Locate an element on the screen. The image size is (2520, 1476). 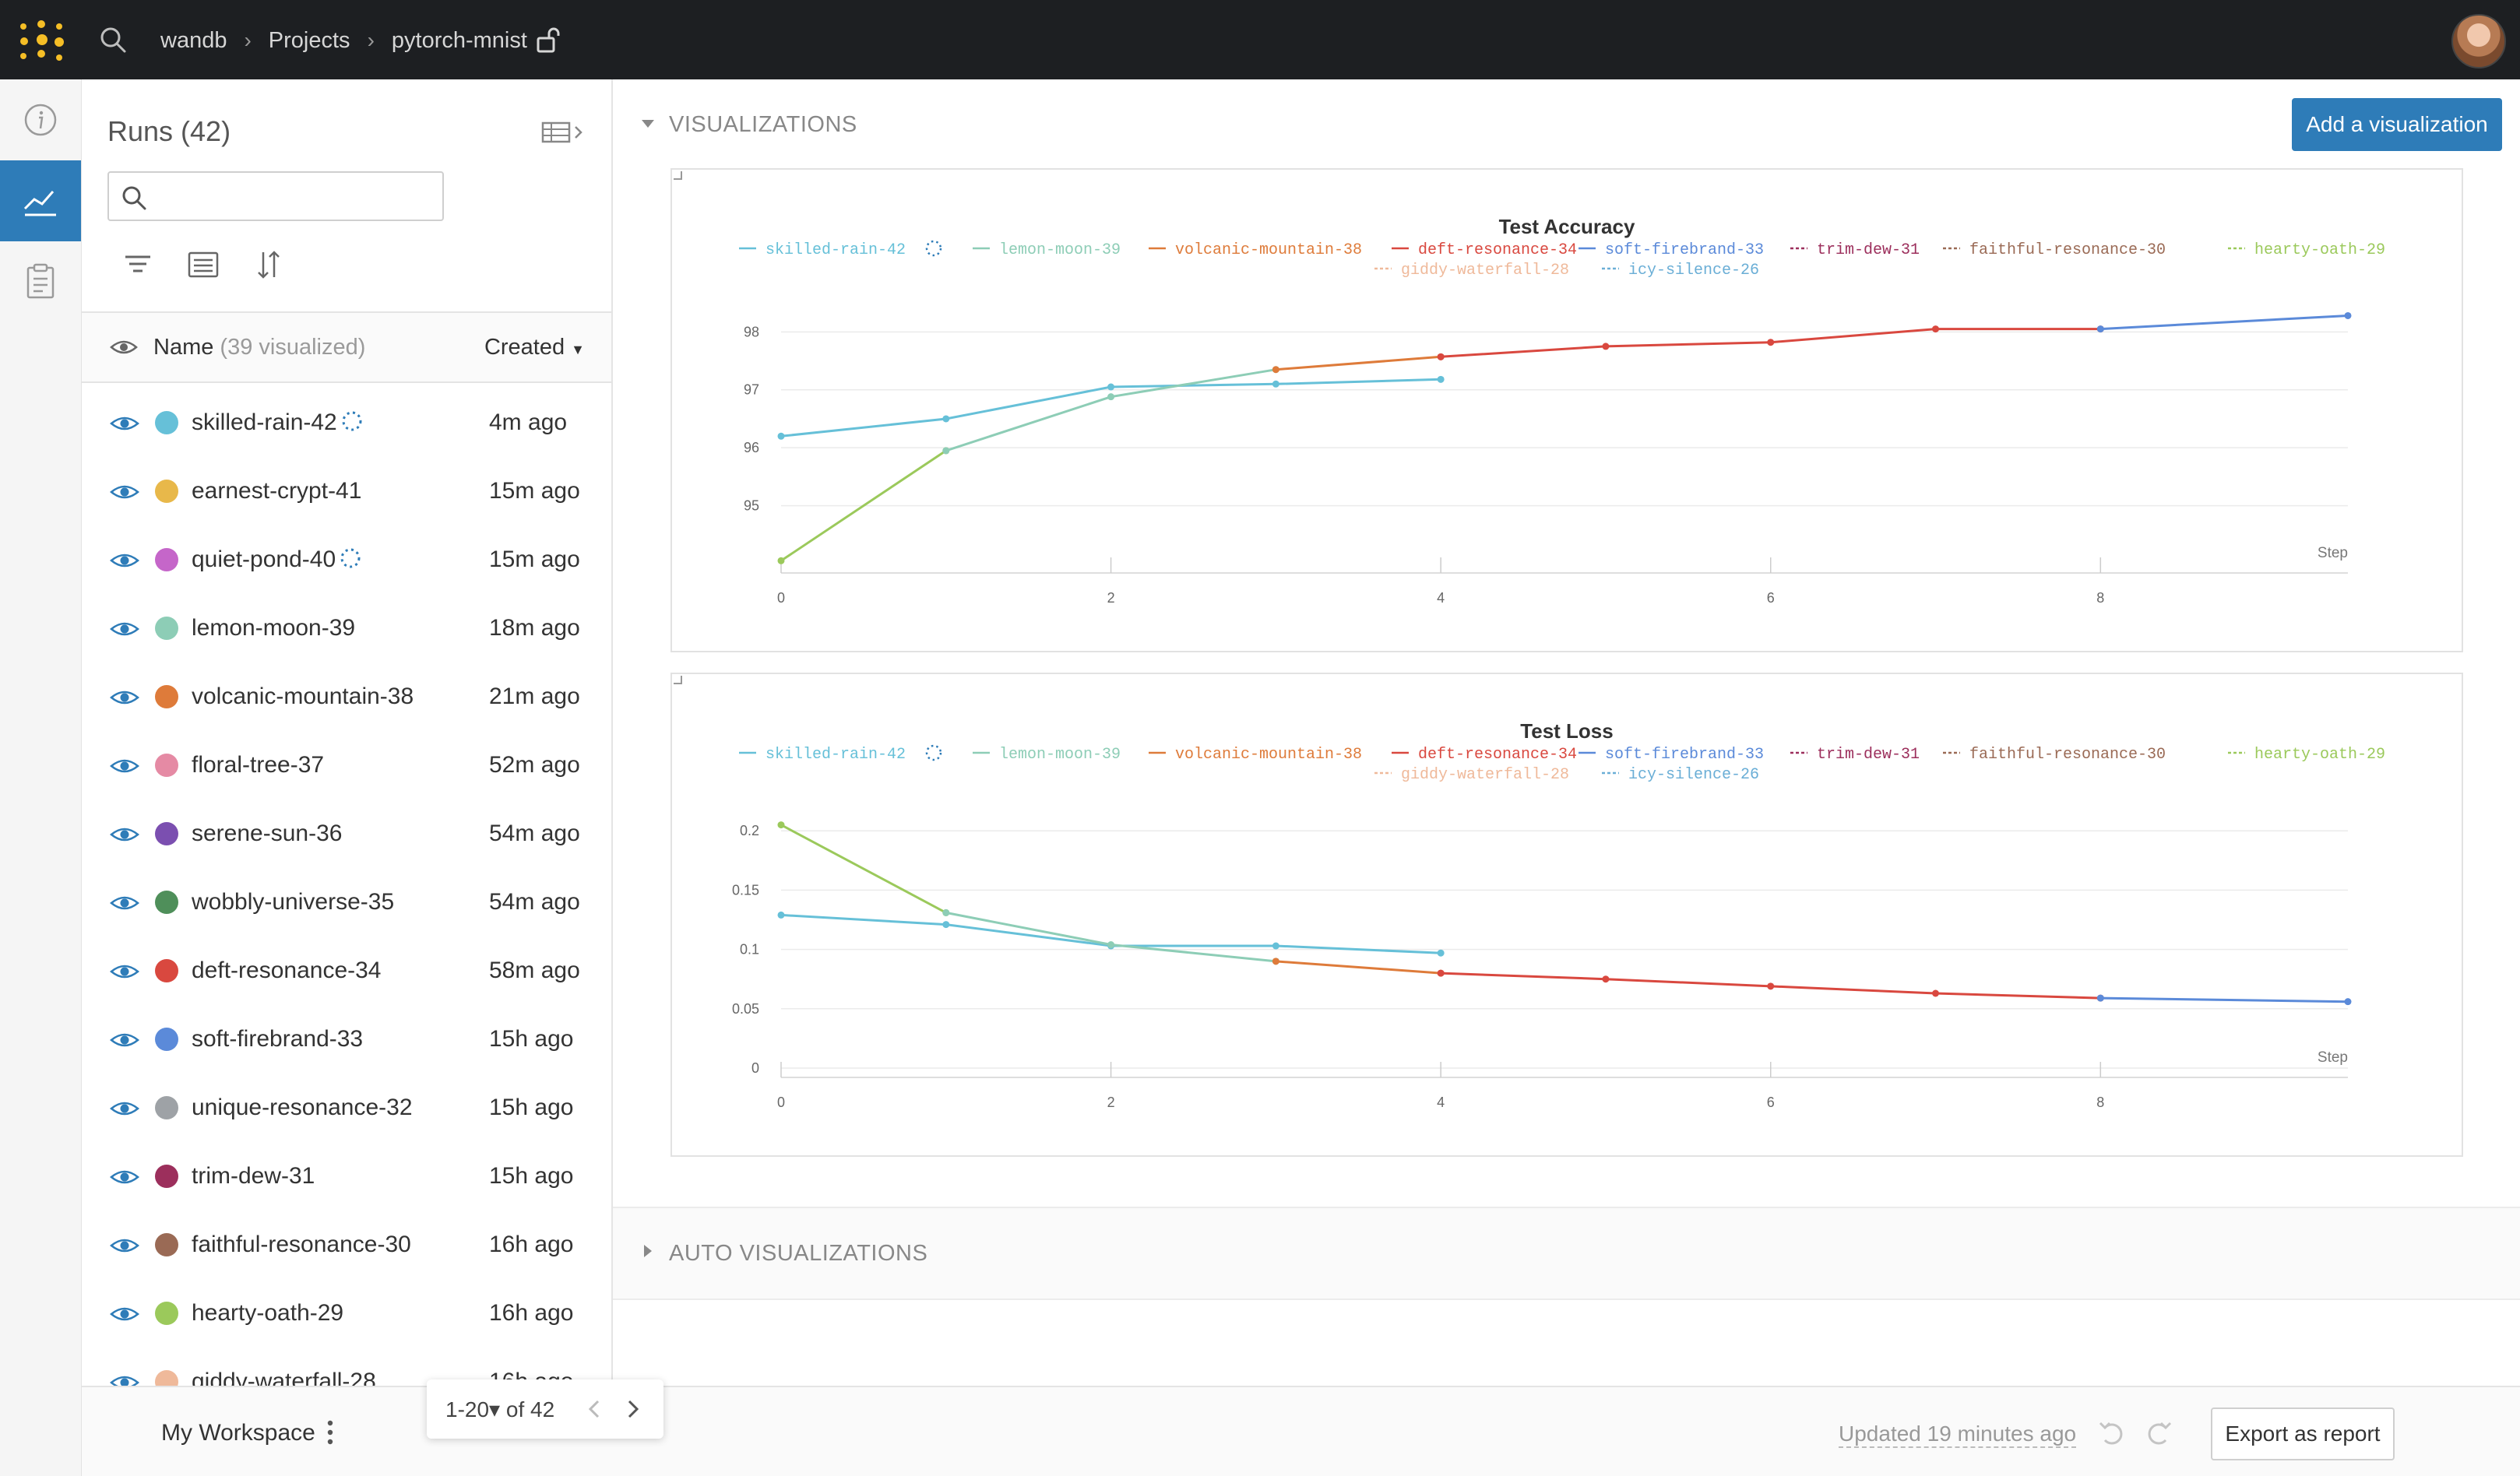
run-row: faithful-resonance-30 16h ago is located at coordinates (346, 1246).